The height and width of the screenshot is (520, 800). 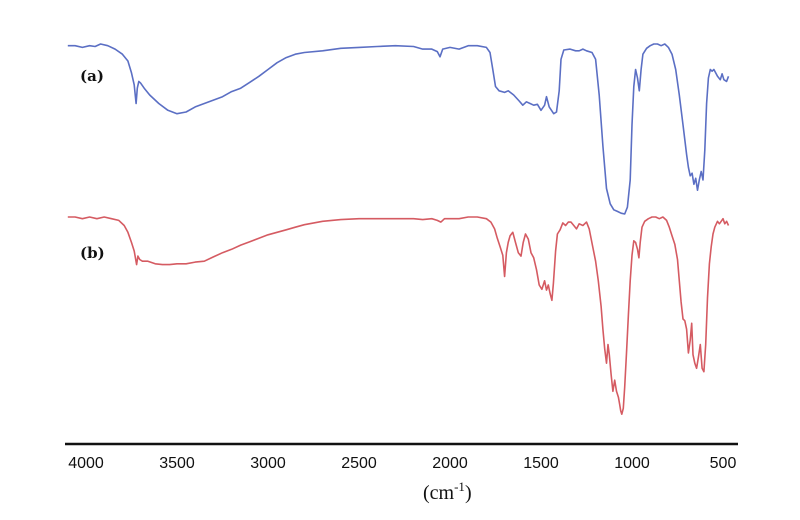 What do you see at coordinates (468, 493) in the screenshot?
I see `x-axis-title-close: )` at bounding box center [468, 493].